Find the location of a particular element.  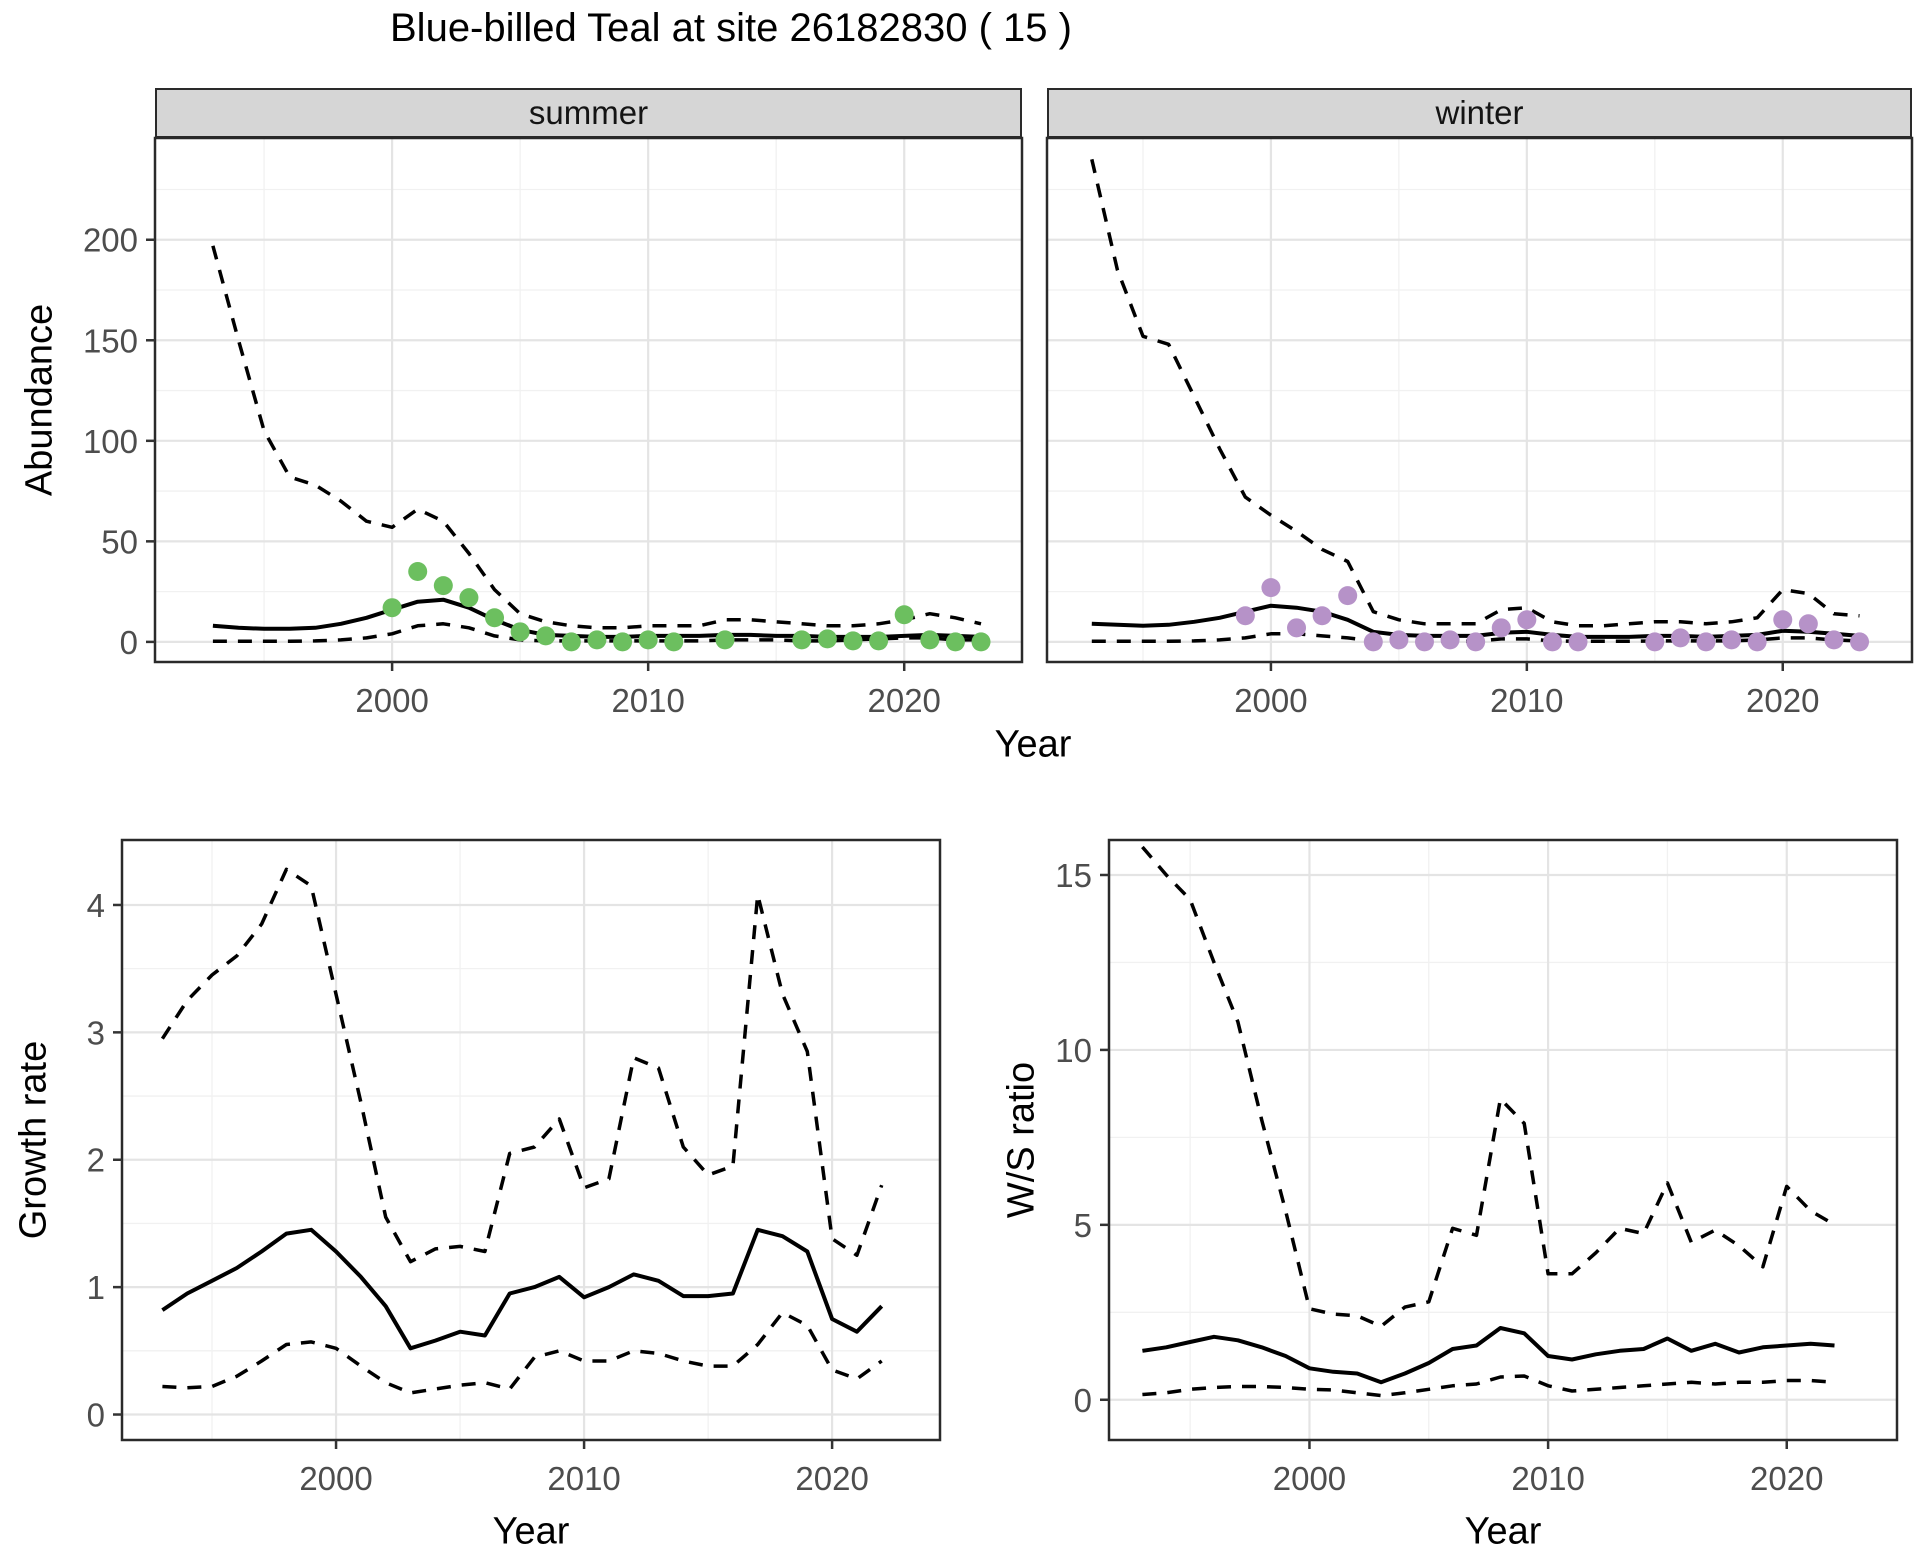

facet-strip-label: winter is located at coordinates (1479, 112).